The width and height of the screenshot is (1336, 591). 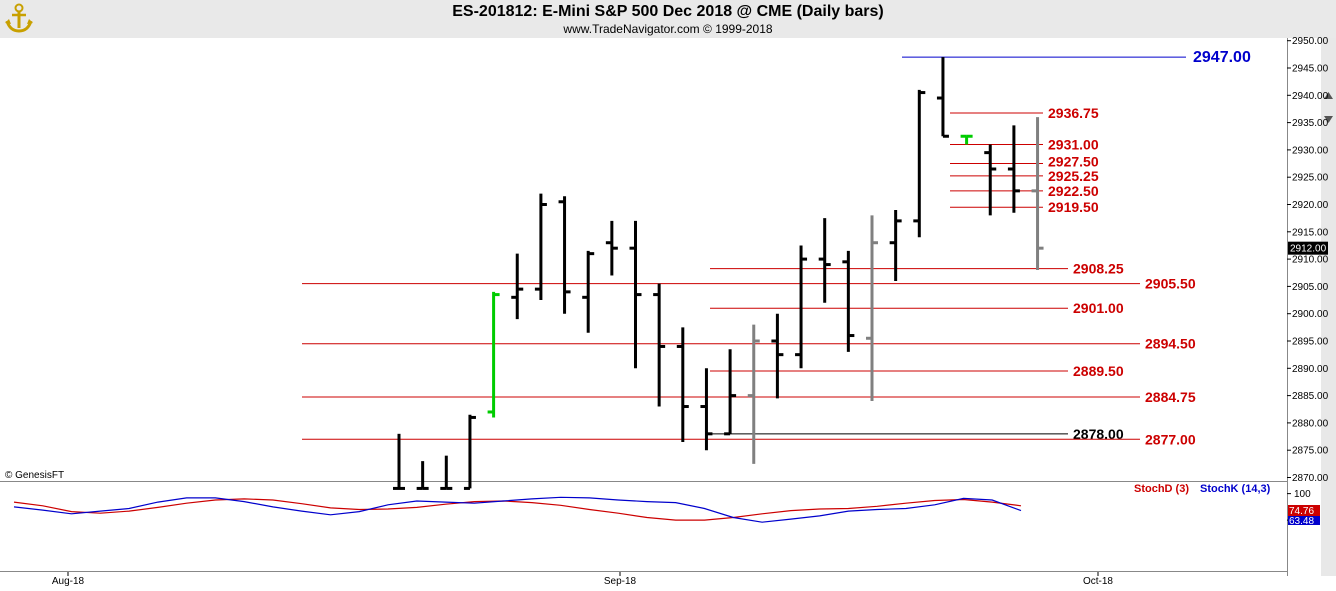 What do you see at coordinates (1073, 176) in the screenshot?
I see `level-label: 2925.25` at bounding box center [1073, 176].